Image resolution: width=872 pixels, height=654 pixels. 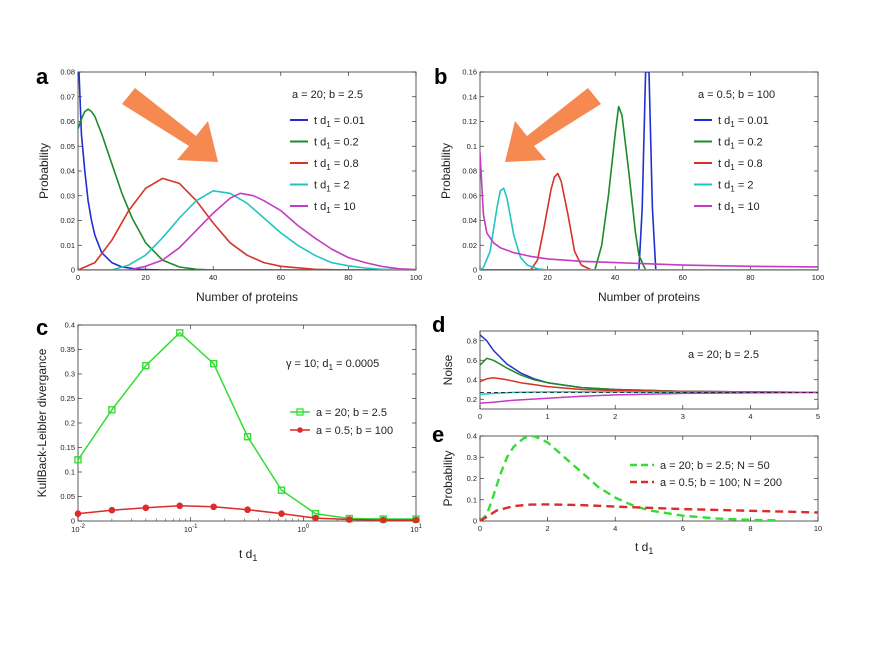 What do you see at coordinates (630, 375) in the screenshot?
I see `panel-d-chart: 0 1 2 3 4 5 0.2 0.4 0.6 0.8 Noise a = 20; b = 2.5` at bounding box center [630, 375].